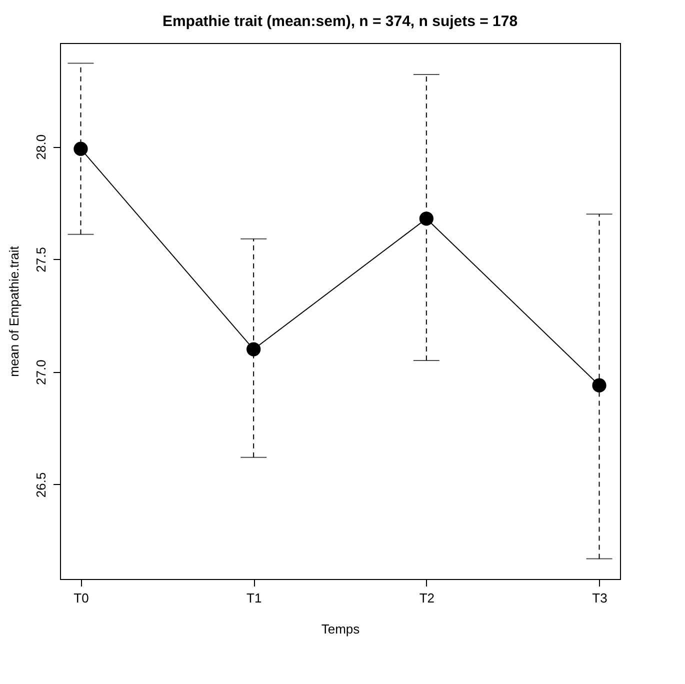  What do you see at coordinates (340, 21) in the screenshot?
I see `chart-title: Empathie trait (mean:sem), n = 374, n sujets = 178` at bounding box center [340, 21].